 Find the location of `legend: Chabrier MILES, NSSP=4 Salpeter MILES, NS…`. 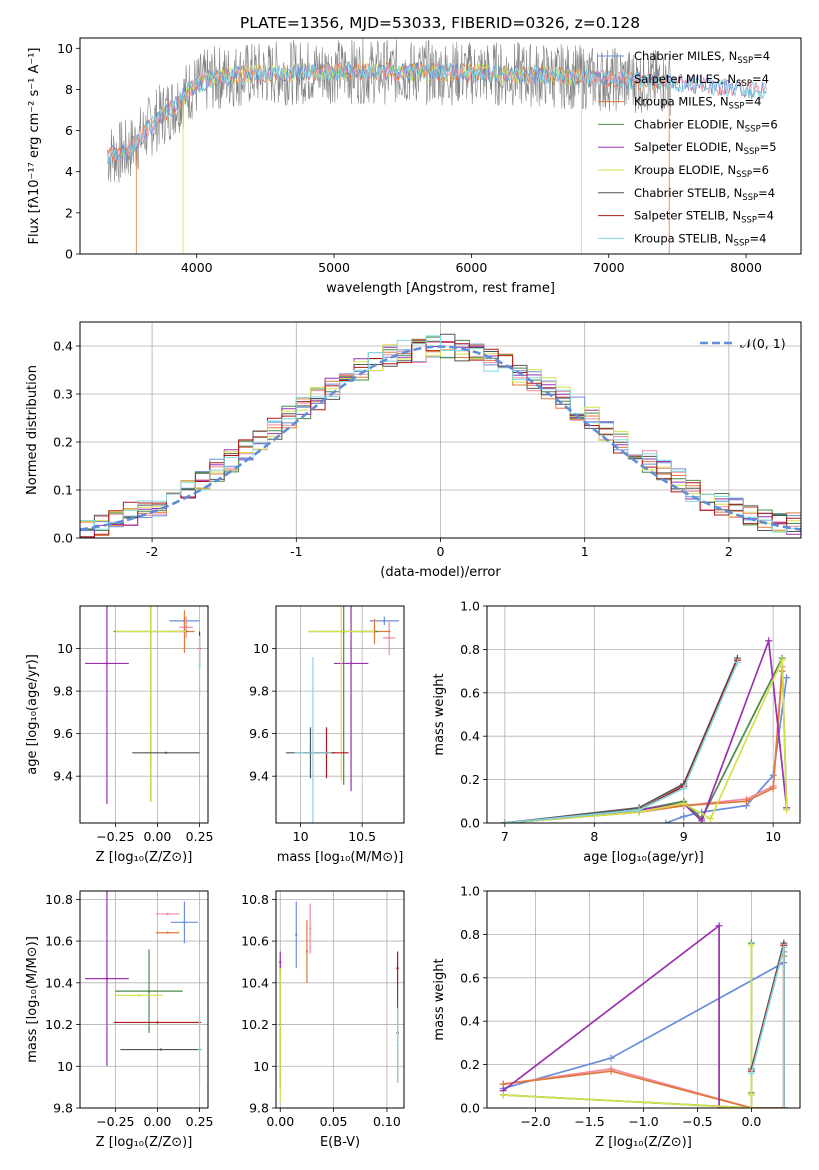

legend: Chabrier MILES, NSSP=4 Salpeter MILES, NS… is located at coordinates (688, 148).